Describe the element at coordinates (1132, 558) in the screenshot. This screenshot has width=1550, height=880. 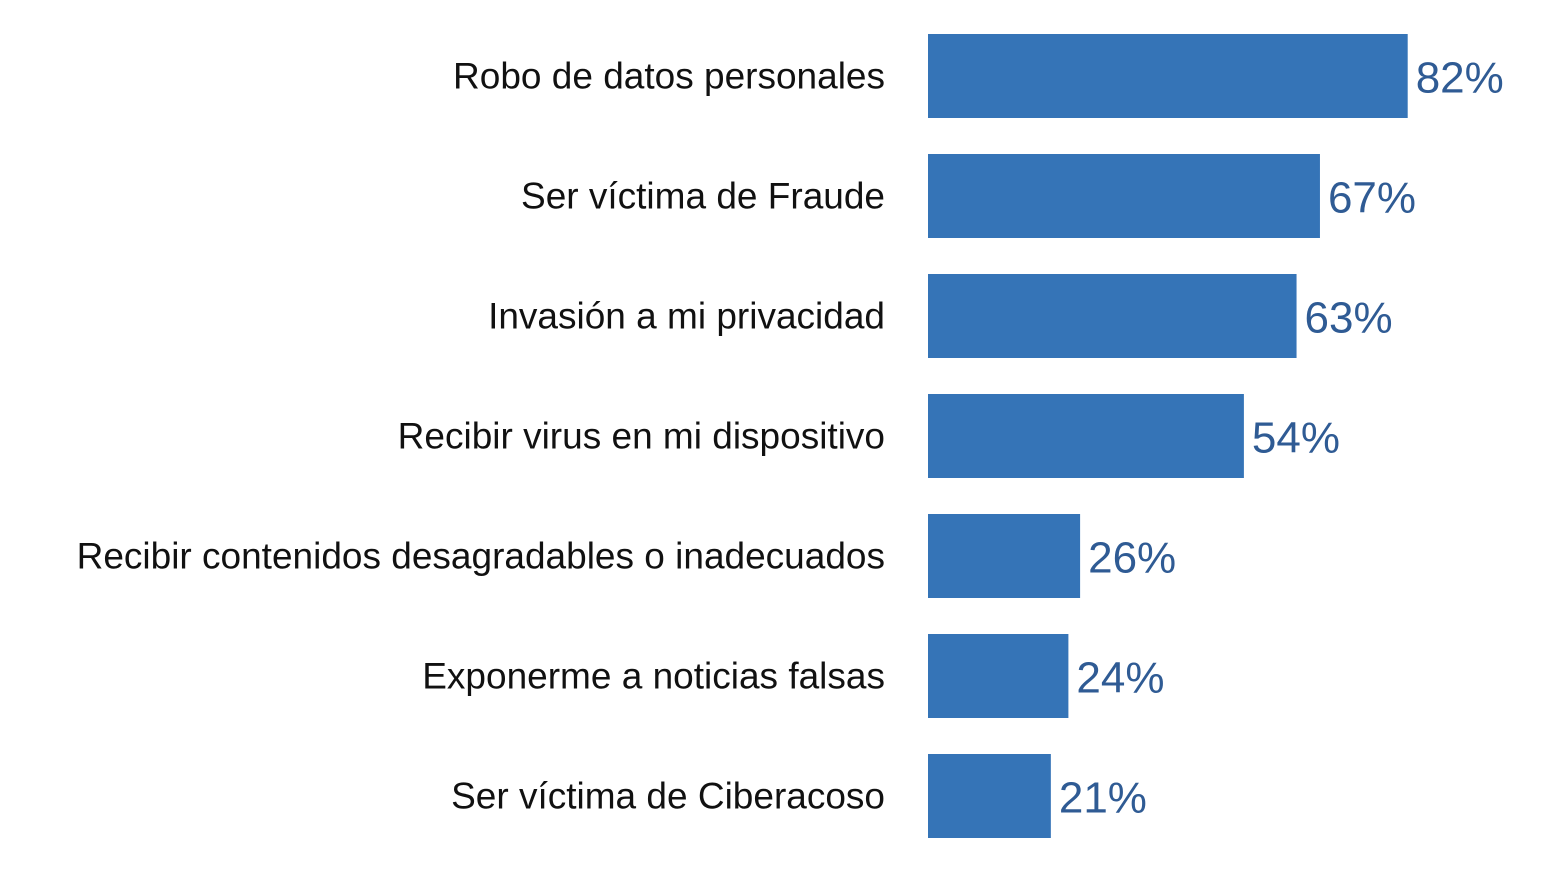
I see `value-label: 26%` at that location.